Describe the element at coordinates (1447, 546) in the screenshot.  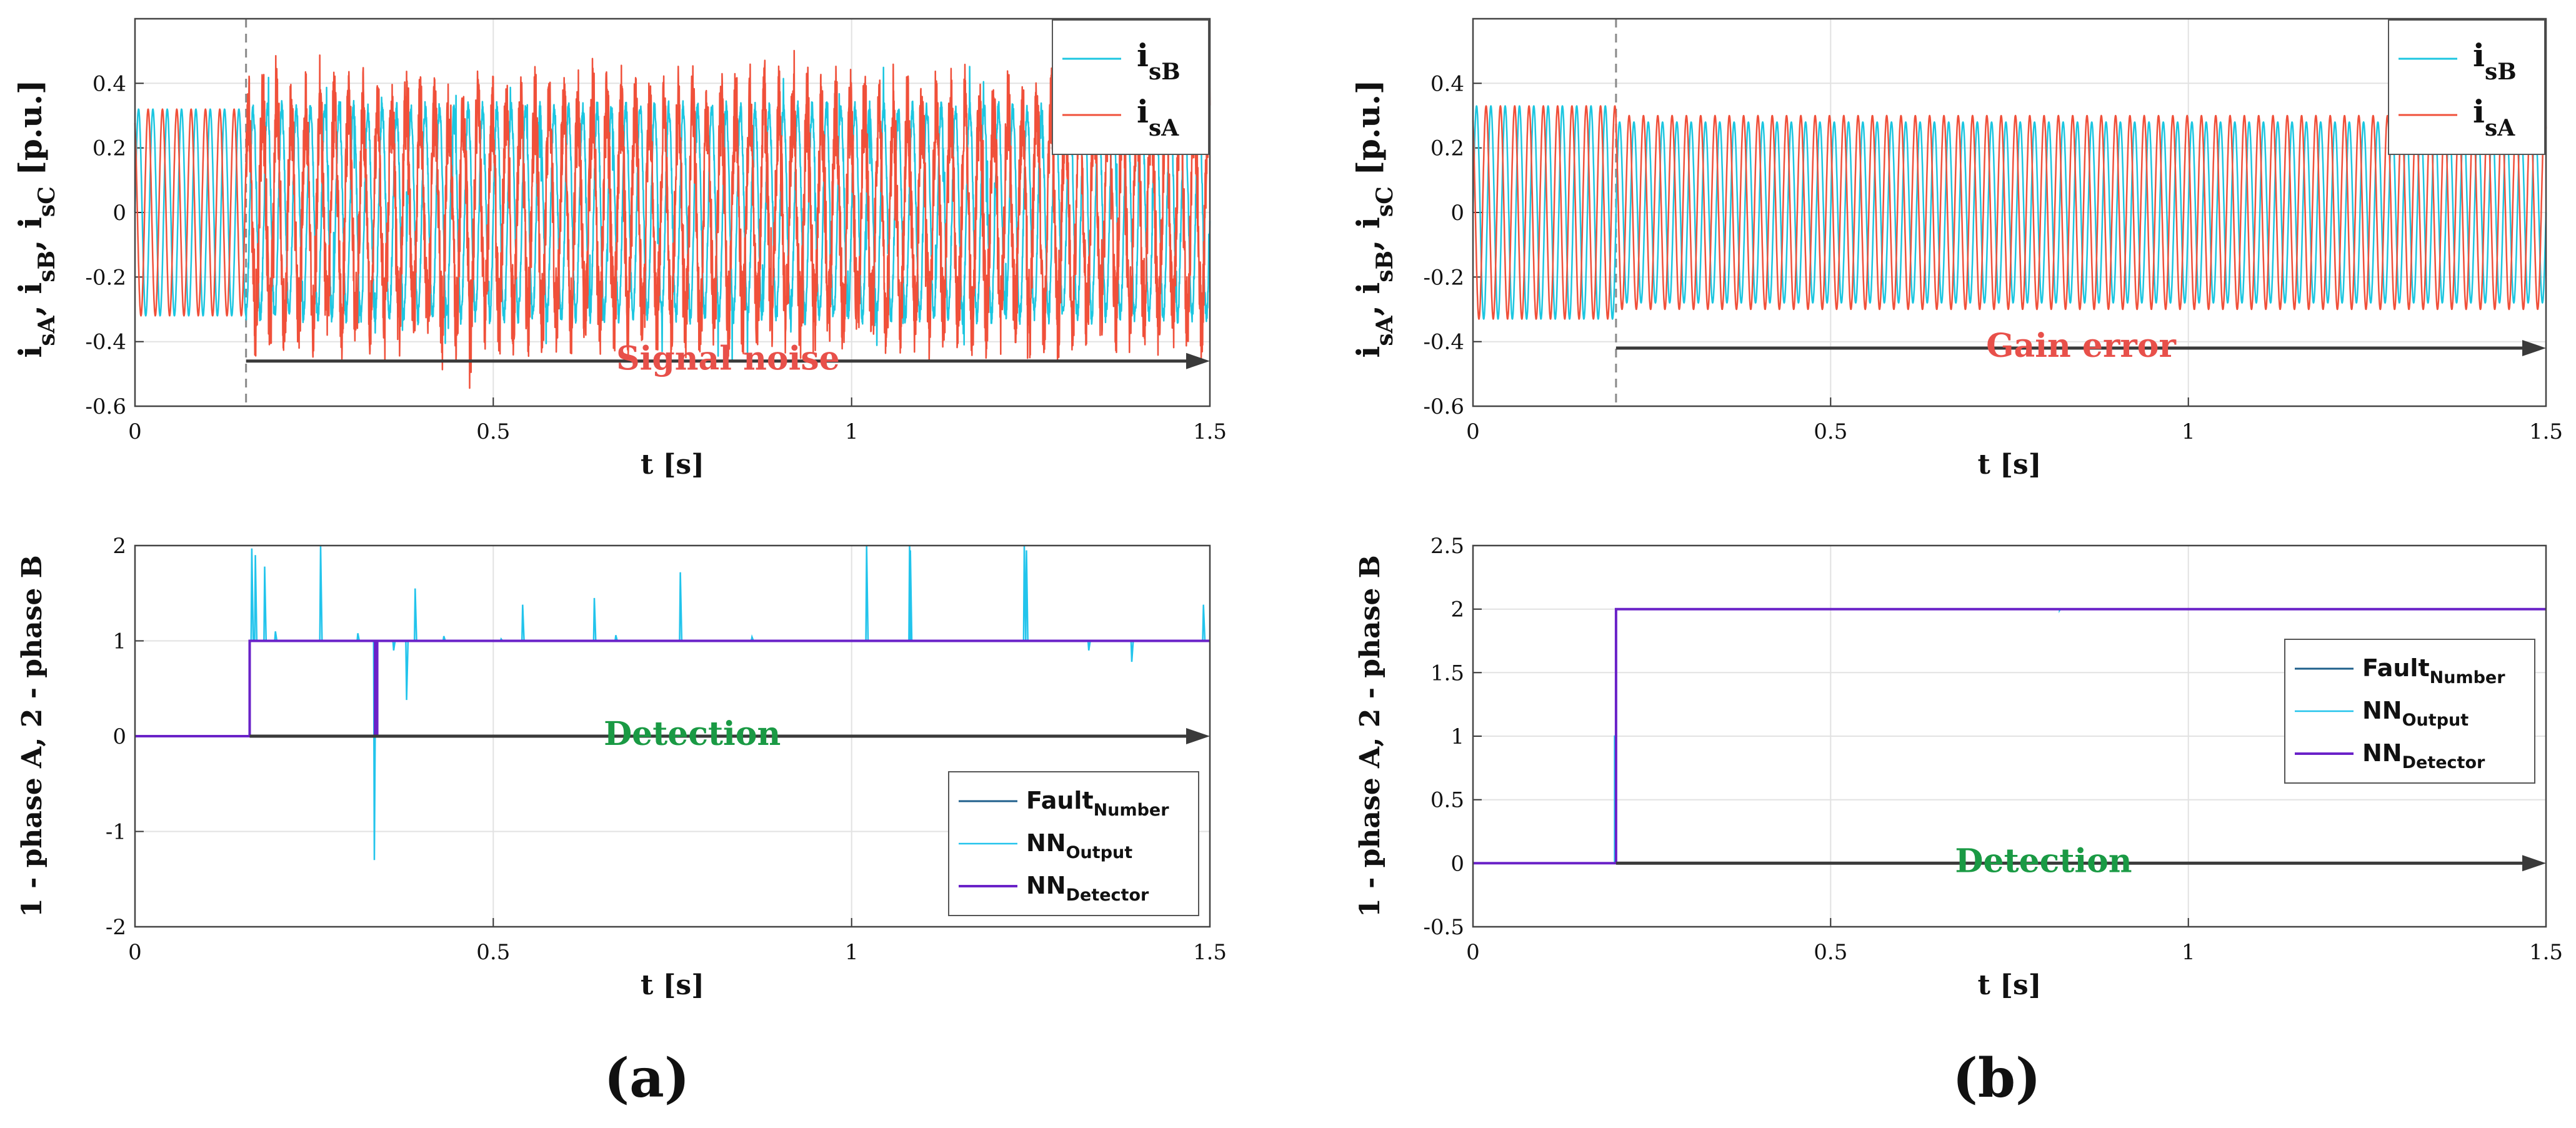
I see `y-tick-label: 2.5` at that location.